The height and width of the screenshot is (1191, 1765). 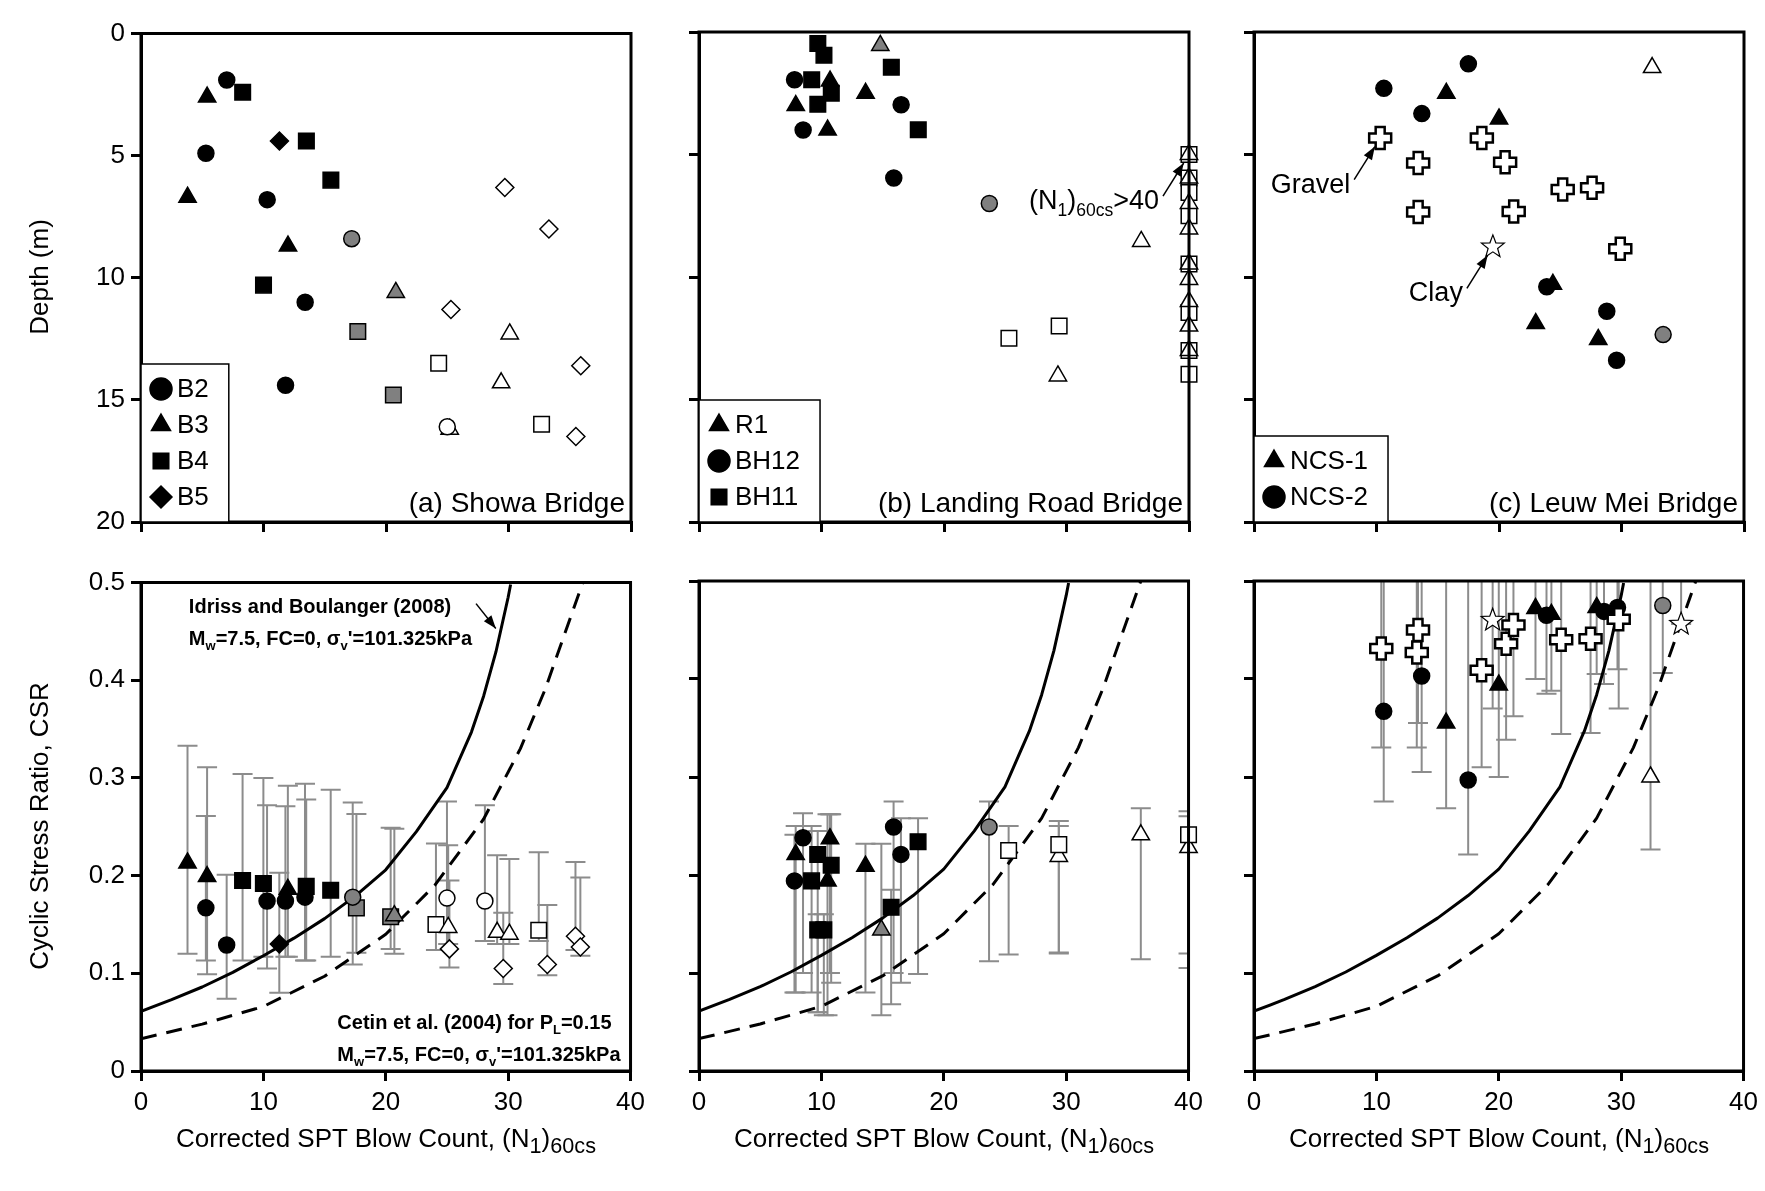 What do you see at coordinates (106, 580) in the screenshot?
I see `y-tick-label: 0.5` at bounding box center [106, 580].